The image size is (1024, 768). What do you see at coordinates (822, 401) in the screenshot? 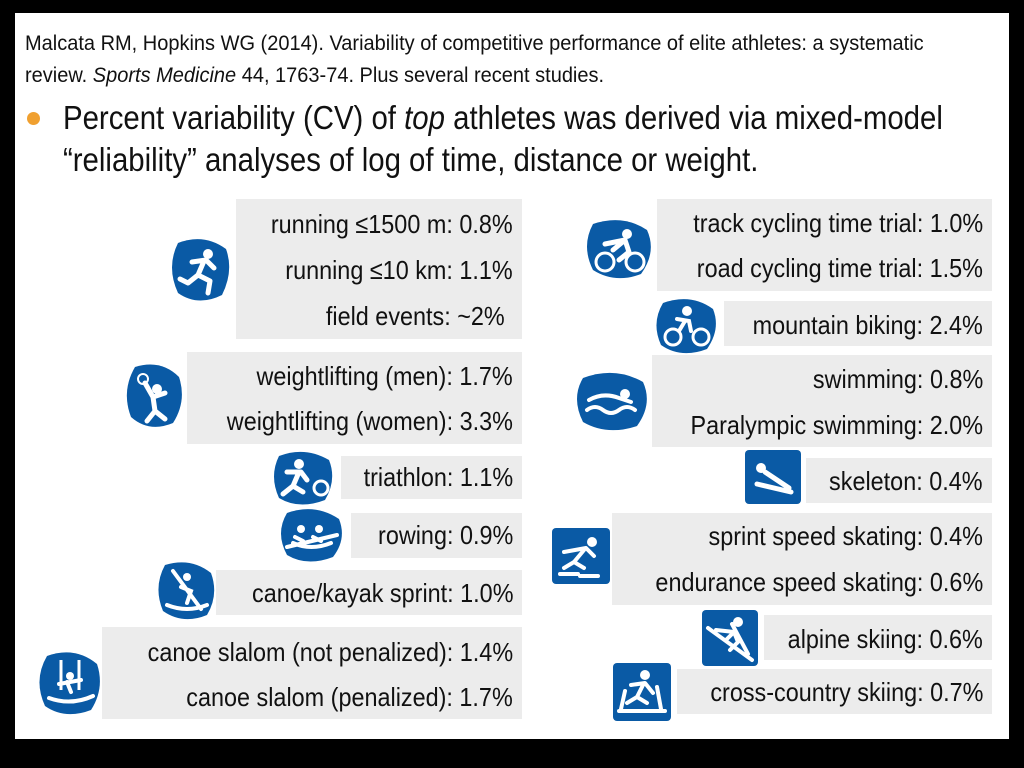
I see `swimming-panel: swimming: 0.8% Paralympic swimming: 2.0%` at bounding box center [822, 401].